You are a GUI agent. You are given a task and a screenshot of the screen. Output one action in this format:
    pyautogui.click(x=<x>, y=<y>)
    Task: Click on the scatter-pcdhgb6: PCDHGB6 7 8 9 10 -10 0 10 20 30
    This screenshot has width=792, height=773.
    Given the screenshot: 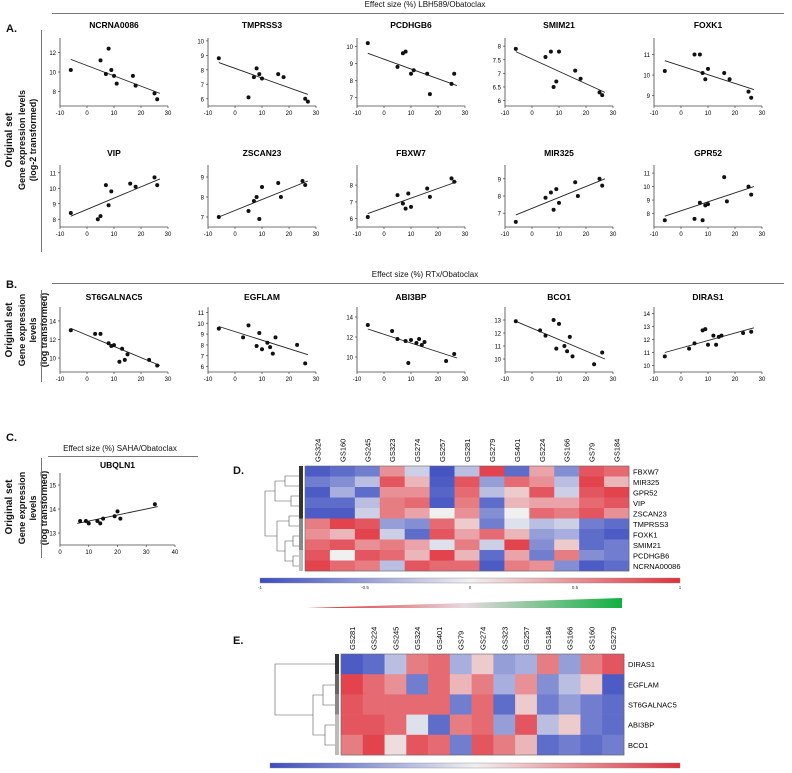 What is the action you would take?
    pyautogui.click(x=407, y=68)
    